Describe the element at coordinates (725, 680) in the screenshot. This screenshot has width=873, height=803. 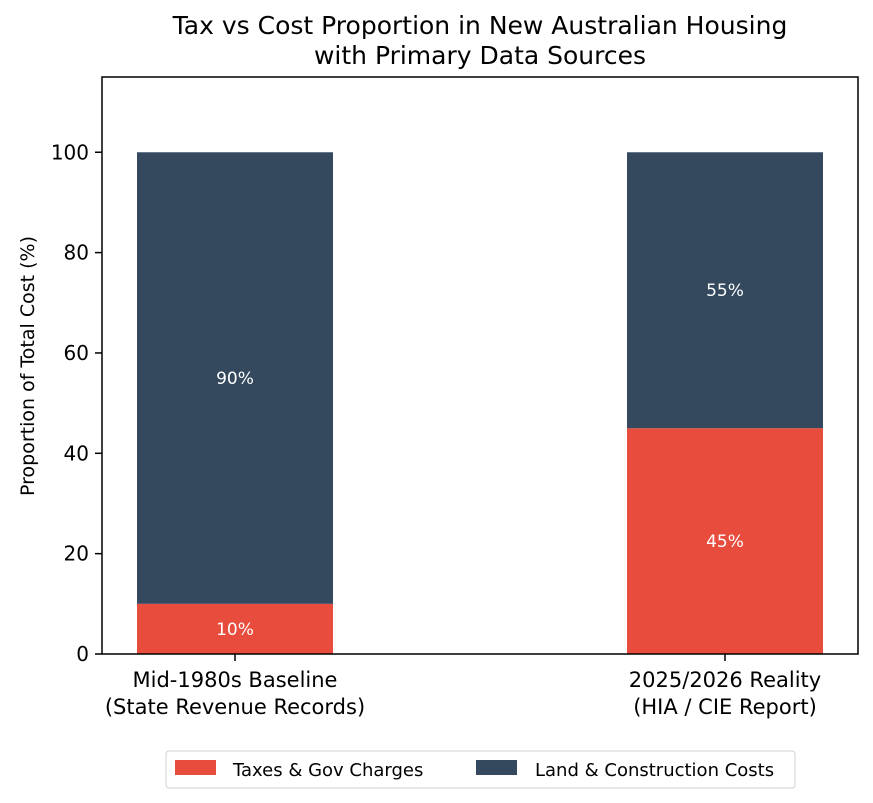
I see `x-category-label-1-line-0: 2025/2026 Reality` at that location.